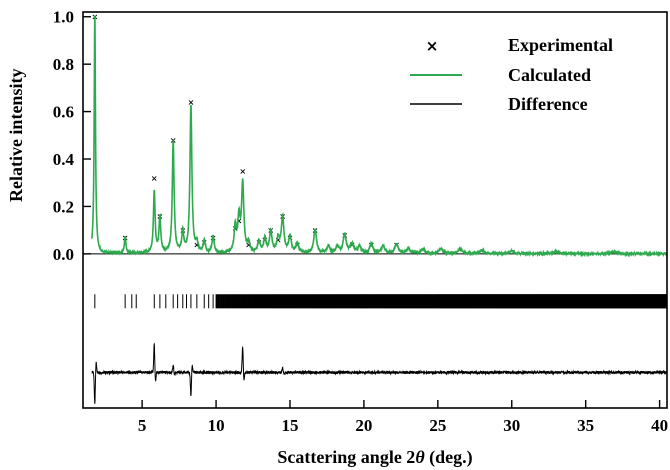  I want to click on y-axis-title: Relative intensity, so click(16, 135).